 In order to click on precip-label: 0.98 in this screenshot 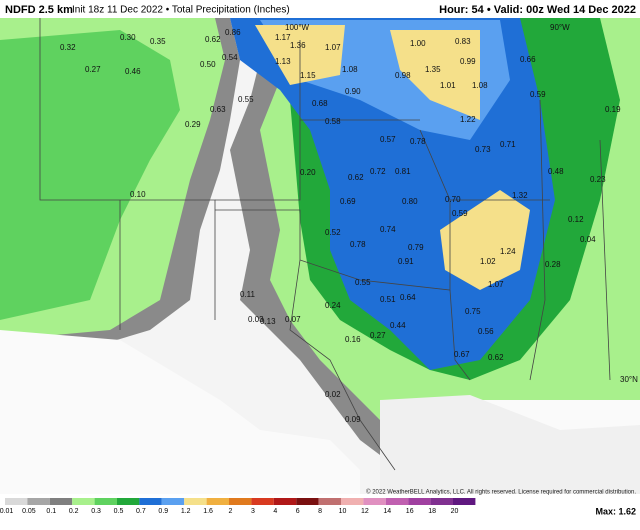, I will do `click(403, 75)`.